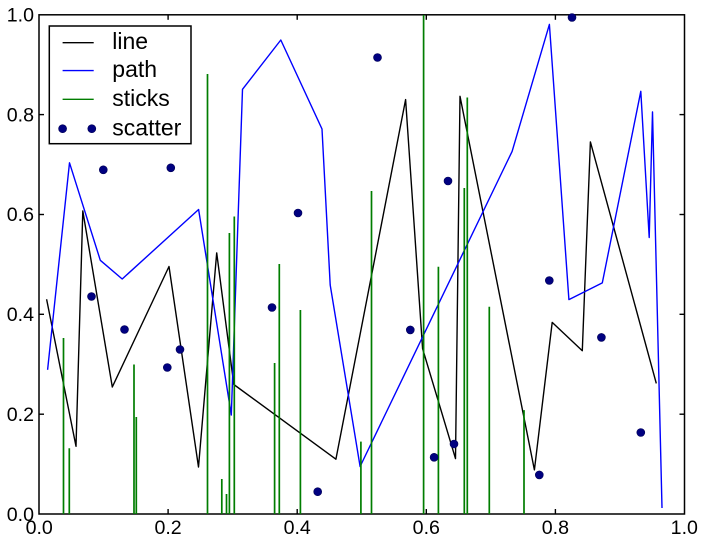 The image size is (706, 544). Describe the element at coordinates (146, 127) in the screenshot. I see `svg-text: scatter` at that location.